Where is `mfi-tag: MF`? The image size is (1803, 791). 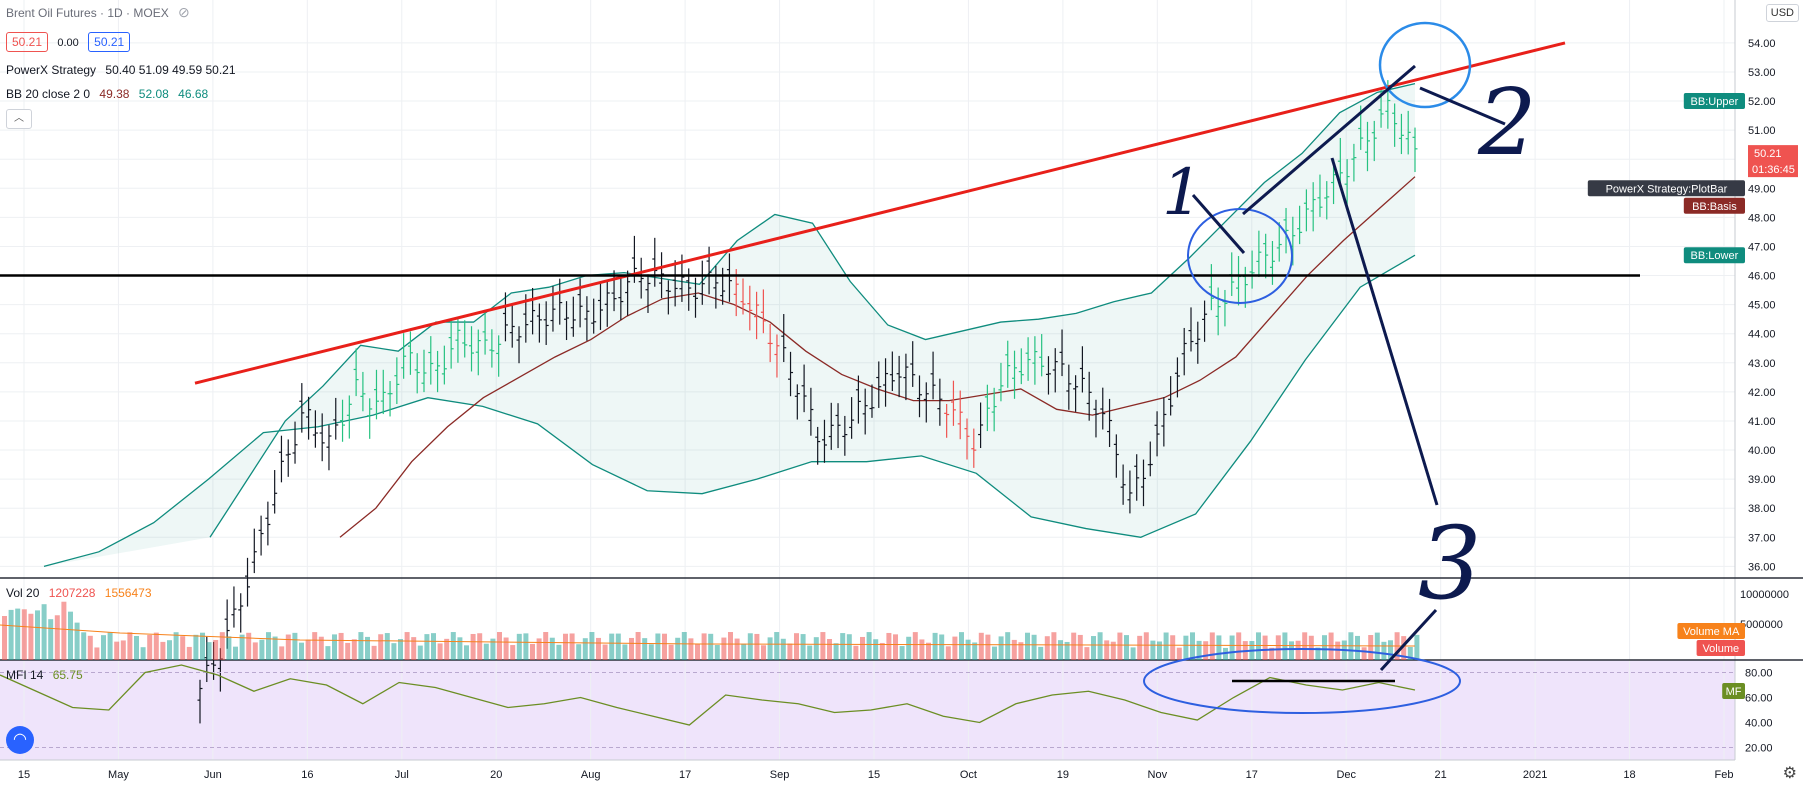
mfi-tag: MF is located at coordinates (1734, 692).